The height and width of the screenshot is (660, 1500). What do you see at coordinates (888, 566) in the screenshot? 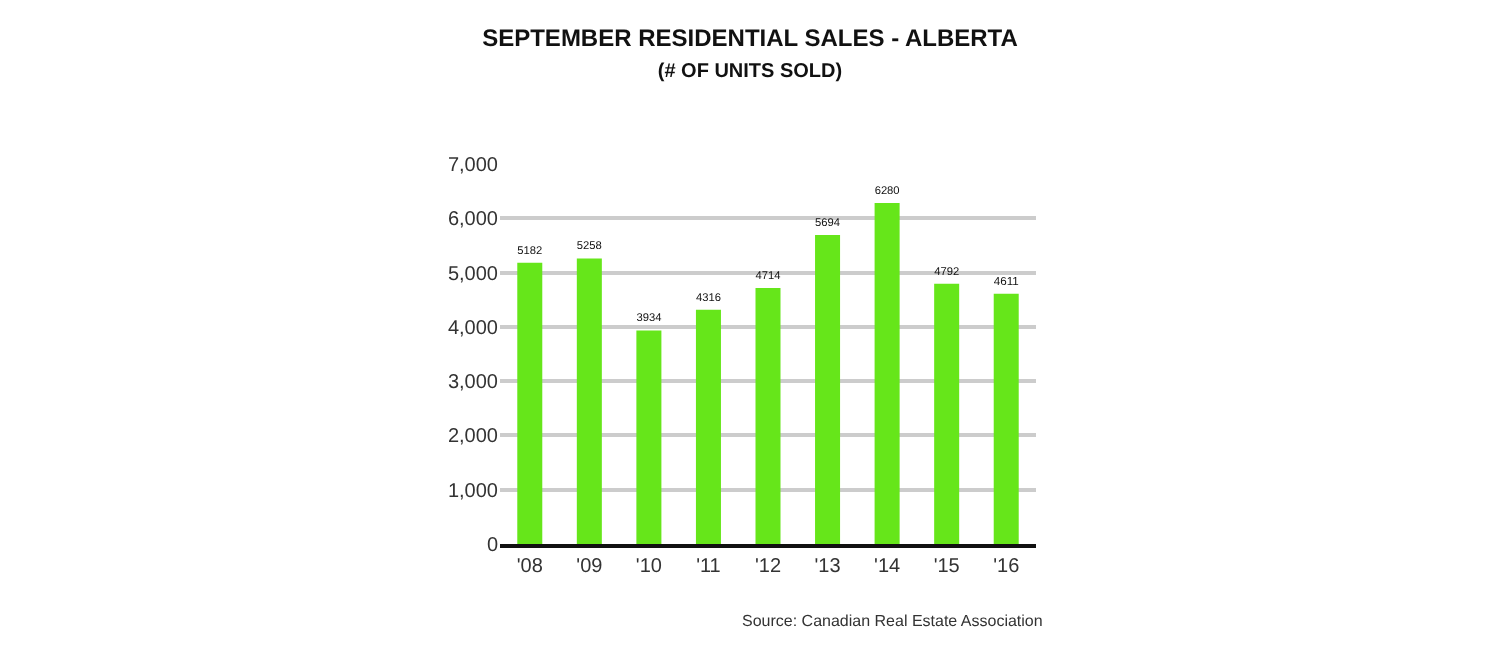
I see `x-tick-label: '14` at bounding box center [888, 566].